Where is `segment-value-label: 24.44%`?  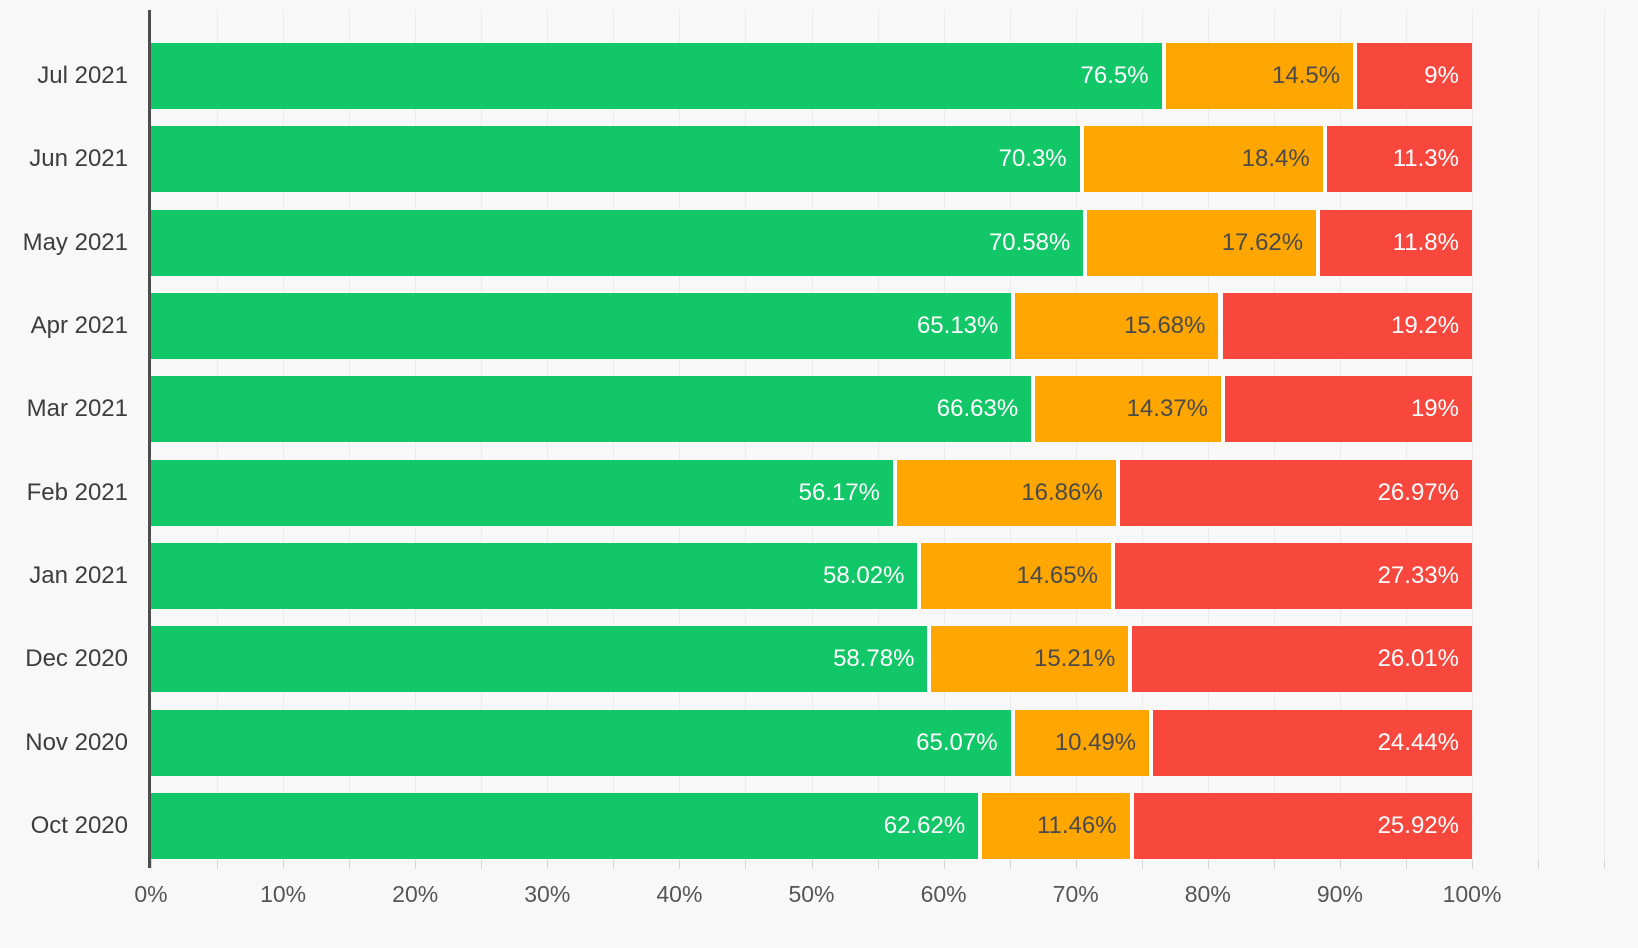 segment-value-label: 24.44% is located at coordinates (1418, 742).